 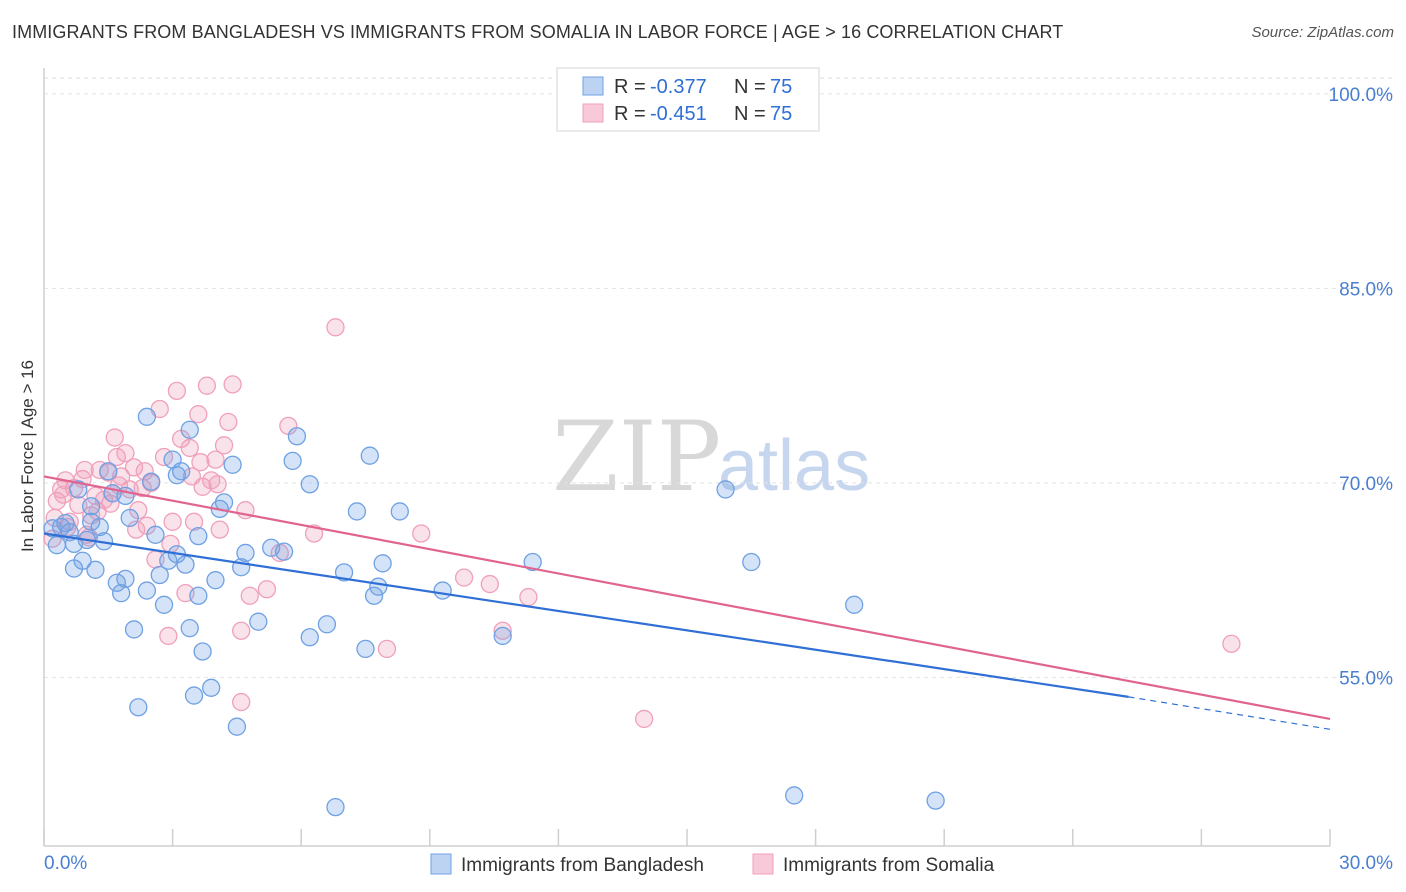 I want to click on y-tick-label: 85.0%, so click(x=1366, y=289).